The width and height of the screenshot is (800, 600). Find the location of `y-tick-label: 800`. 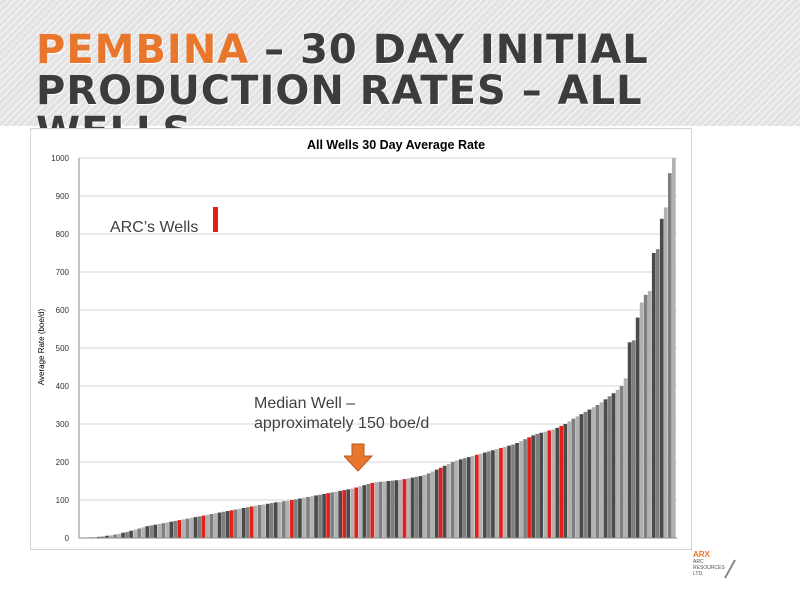

y-tick-label: 800 is located at coordinates (63, 234).